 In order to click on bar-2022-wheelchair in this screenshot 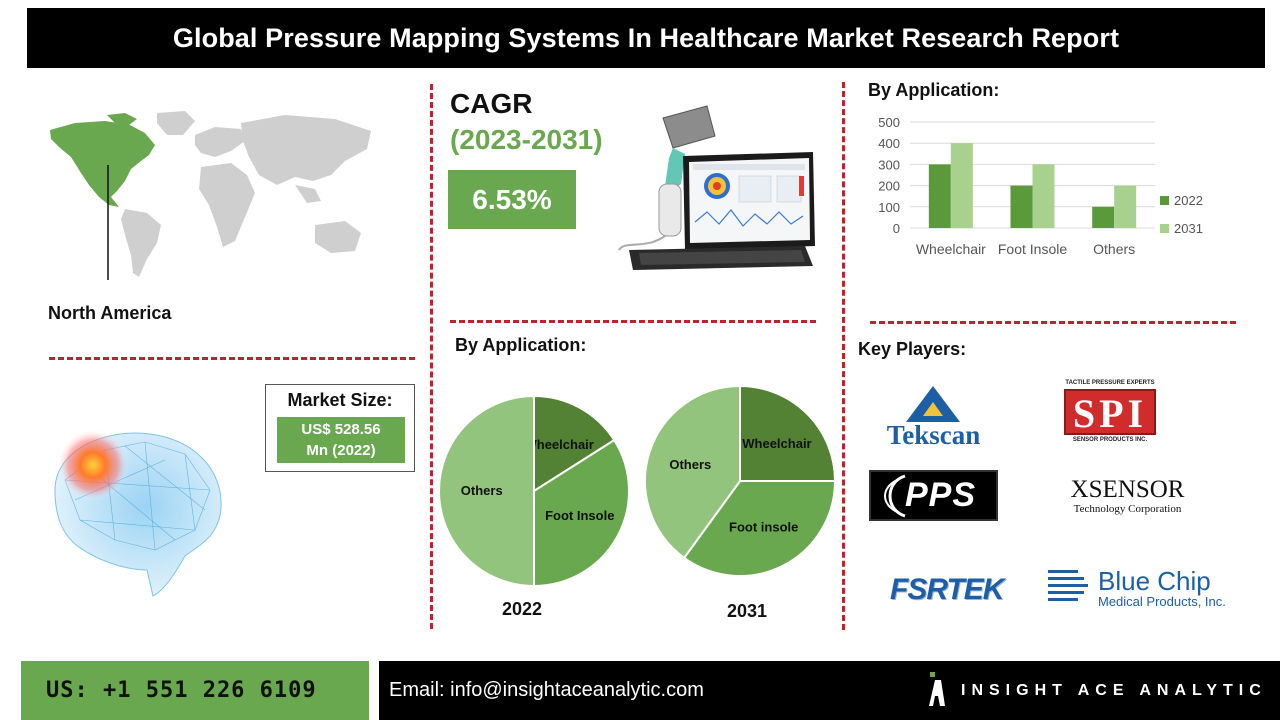, I will do `click(939, 196)`.